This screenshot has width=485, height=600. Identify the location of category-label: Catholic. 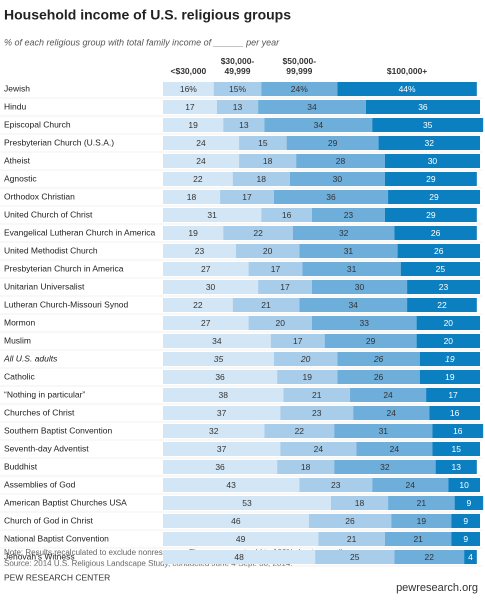
(19, 376).